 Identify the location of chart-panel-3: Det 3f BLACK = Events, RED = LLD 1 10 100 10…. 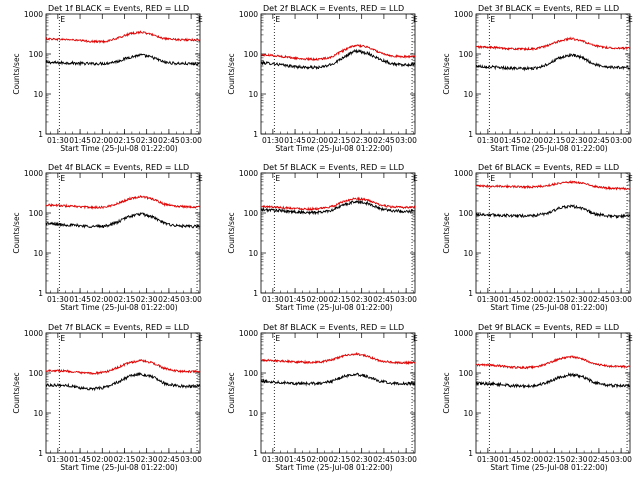
(537, 78).